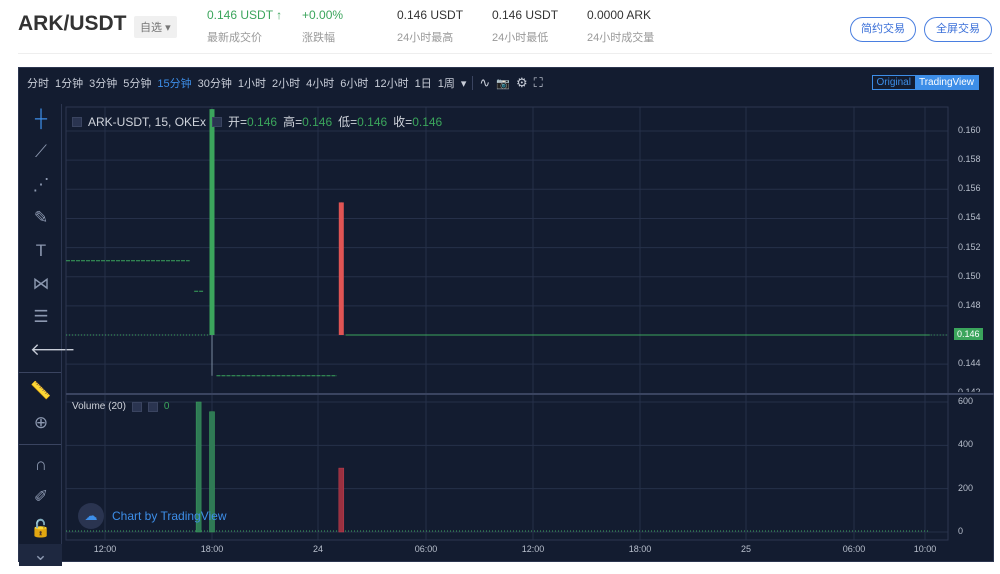 Image resolution: width=1000 pixels, height=574 pixels. I want to click on trend-line-icon: ⟋, so click(41, 151).